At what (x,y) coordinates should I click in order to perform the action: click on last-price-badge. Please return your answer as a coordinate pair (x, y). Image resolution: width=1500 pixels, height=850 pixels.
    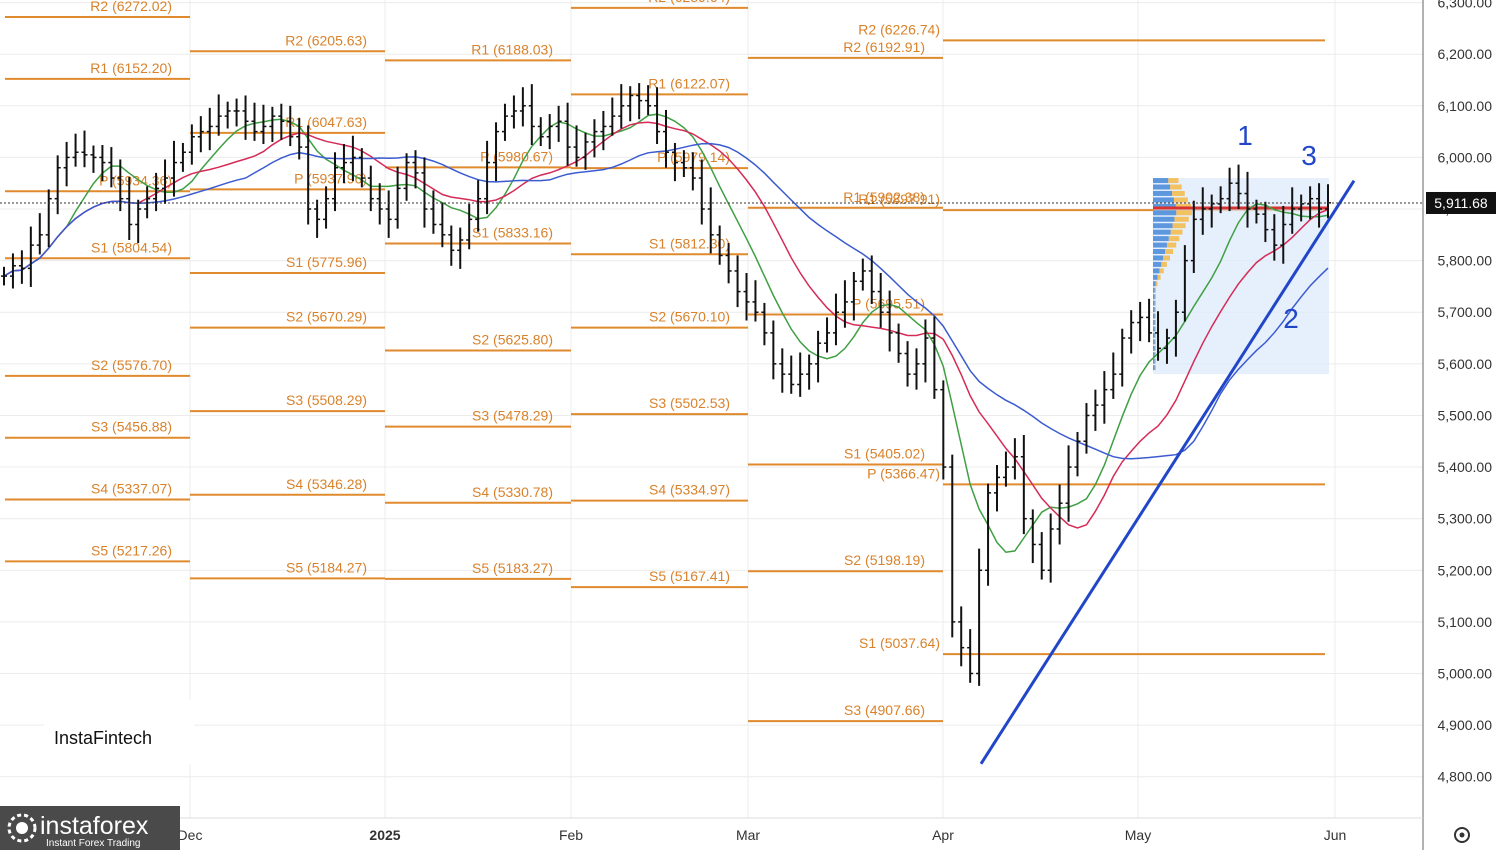
    Looking at the image, I should click on (1461, 202).